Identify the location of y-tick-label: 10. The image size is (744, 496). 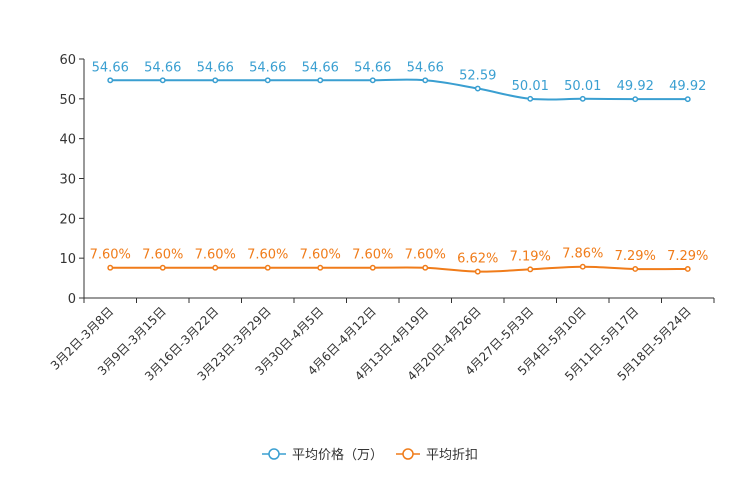
(67, 259).